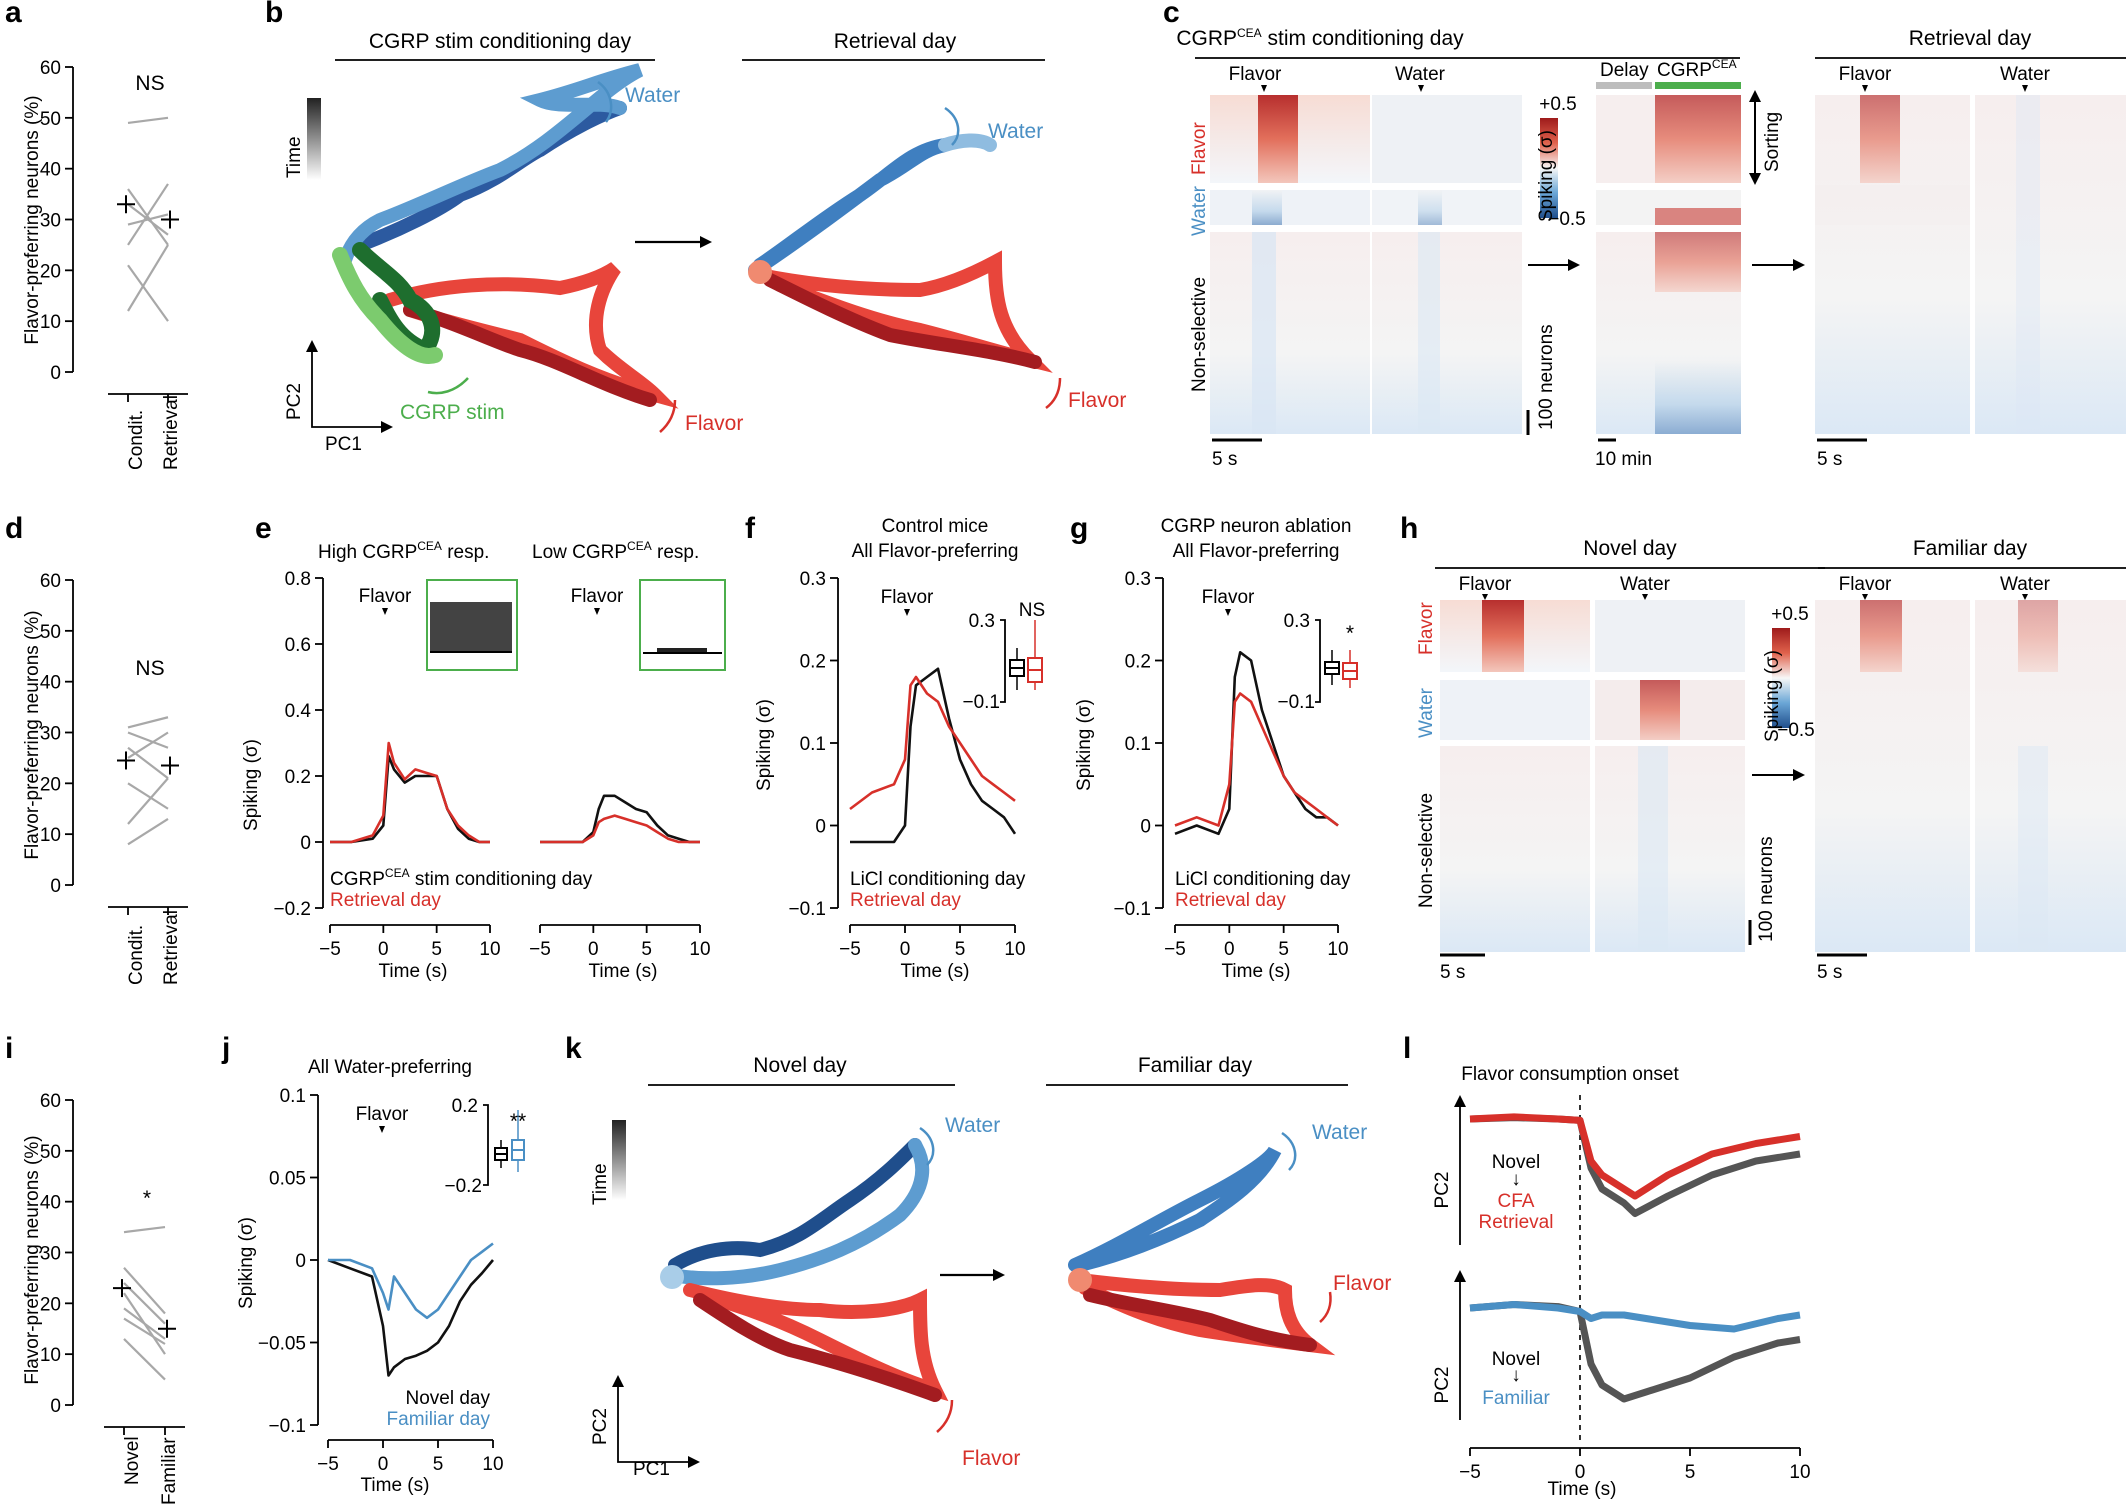 The image size is (2126, 1507). What do you see at coordinates (385, 596) in the screenshot?
I see `e-flavor-label-1: Flavor` at bounding box center [385, 596].